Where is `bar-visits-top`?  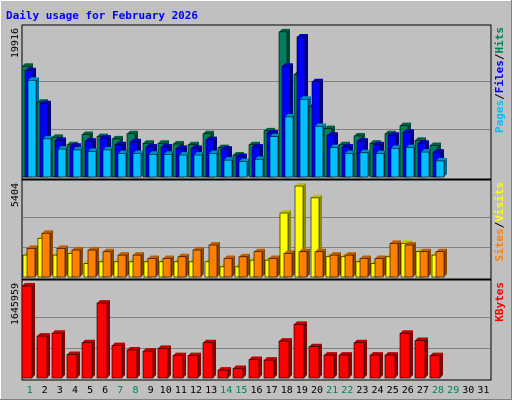
bar-visits-top is located at coordinates (300, 185).